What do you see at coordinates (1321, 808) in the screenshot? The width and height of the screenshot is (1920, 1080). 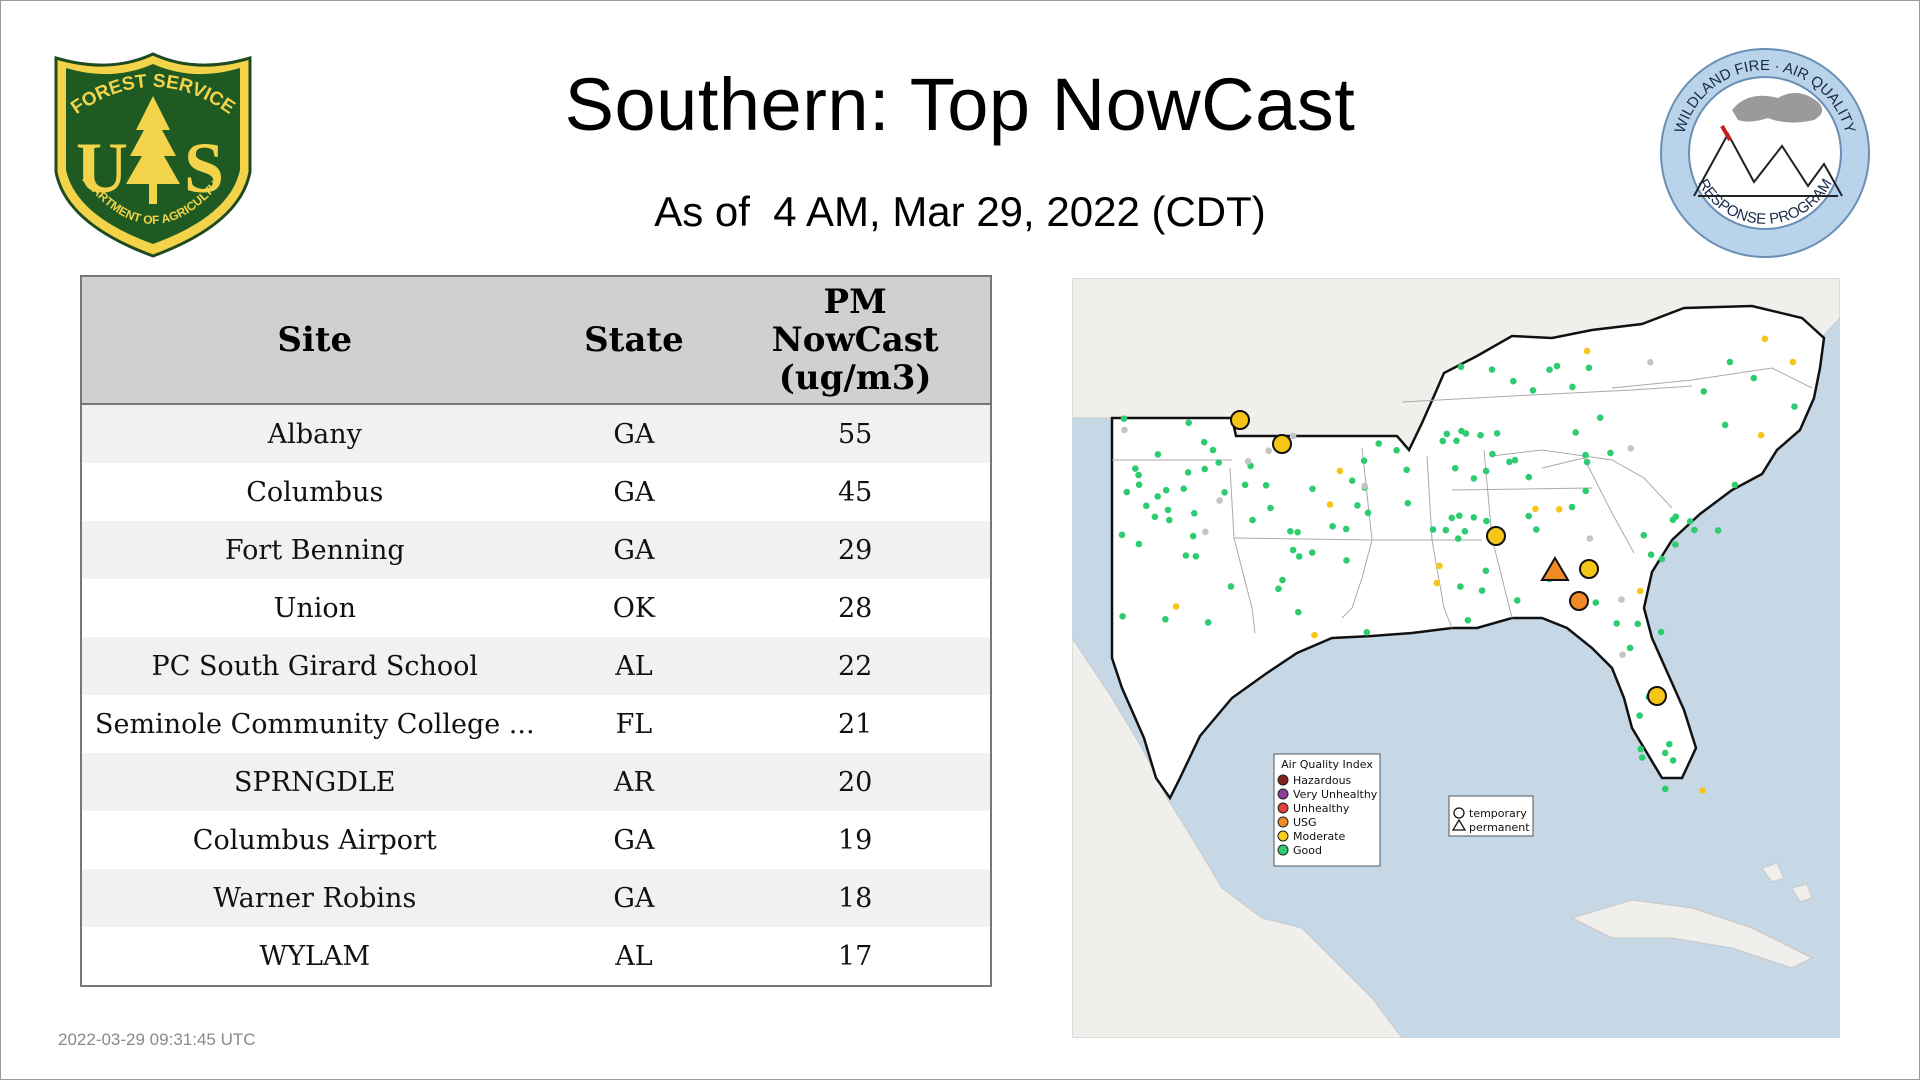 I see `legend-label: Unhealthy` at bounding box center [1321, 808].